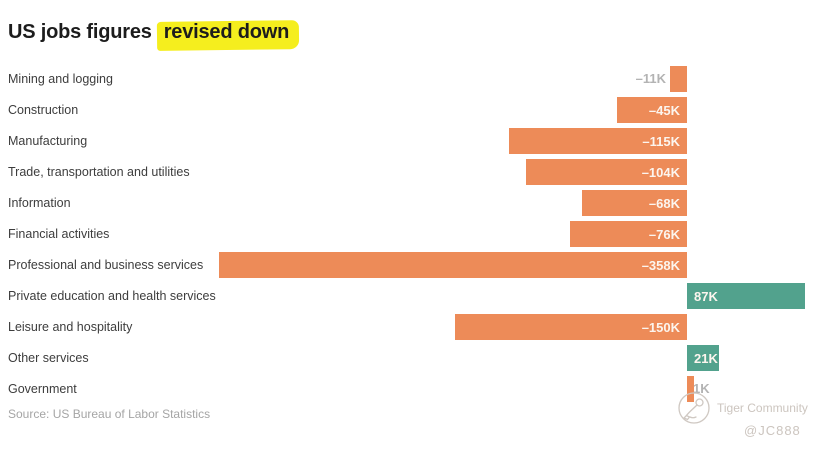  Describe the element at coordinates (48, 358) in the screenshot. I see `category-label: Other services` at that location.